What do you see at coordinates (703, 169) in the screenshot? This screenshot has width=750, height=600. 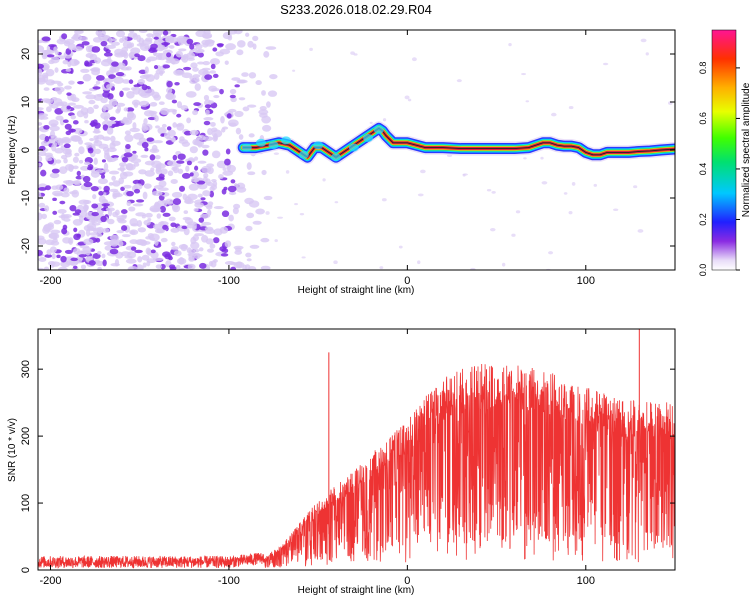 I see `colorbar-tick-label: 0.4` at bounding box center [703, 169].